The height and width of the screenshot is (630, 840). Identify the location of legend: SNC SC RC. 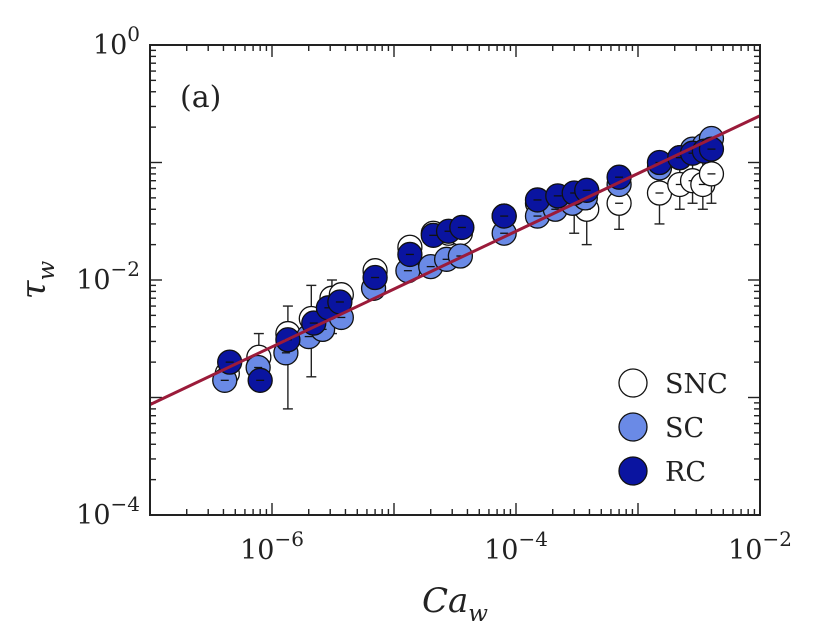
(673, 428).